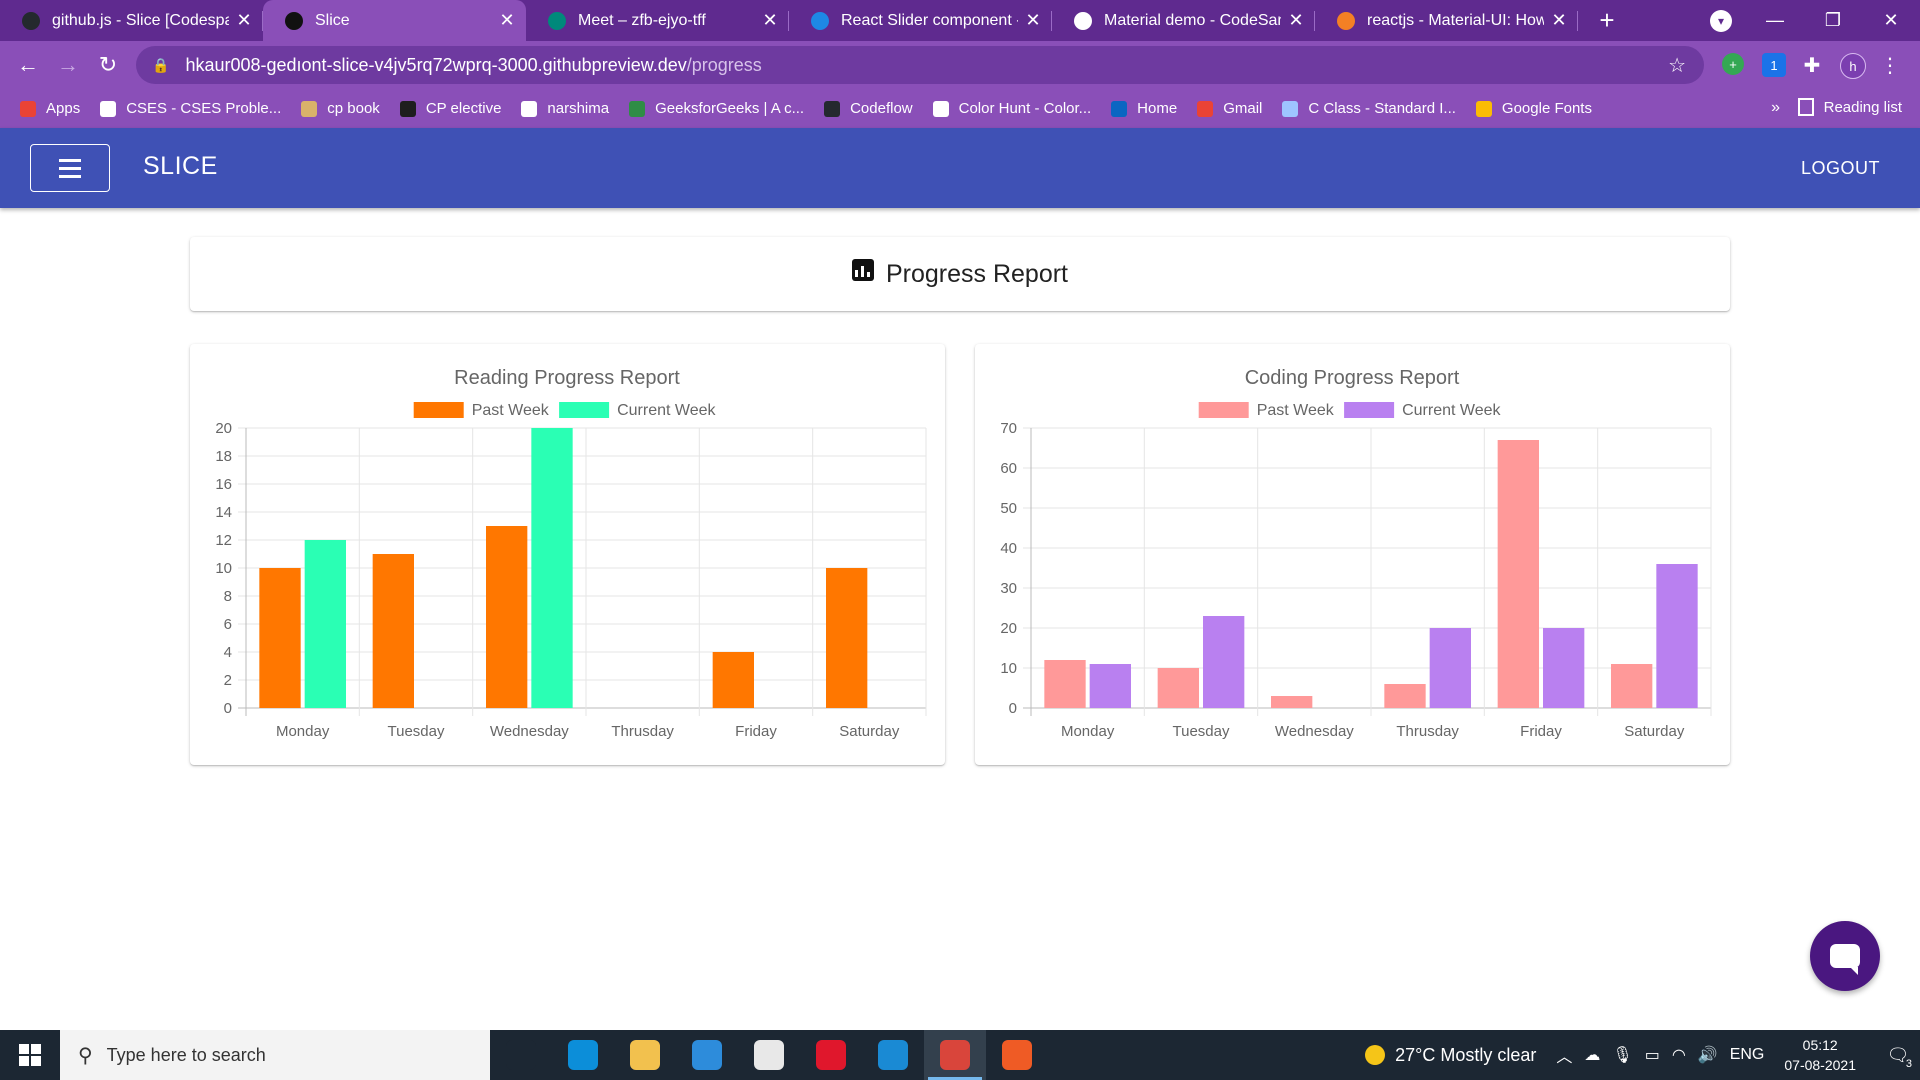 The width and height of the screenshot is (1920, 1080). Describe the element at coordinates (1622, 1055) in the screenshot. I see `microphone-icon: 🎙` at that location.